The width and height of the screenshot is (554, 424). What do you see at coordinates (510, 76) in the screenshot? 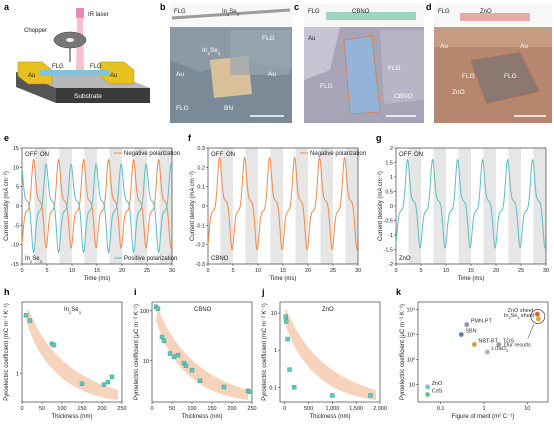
I see `d-label-flg-b: FLG` at bounding box center [510, 76].